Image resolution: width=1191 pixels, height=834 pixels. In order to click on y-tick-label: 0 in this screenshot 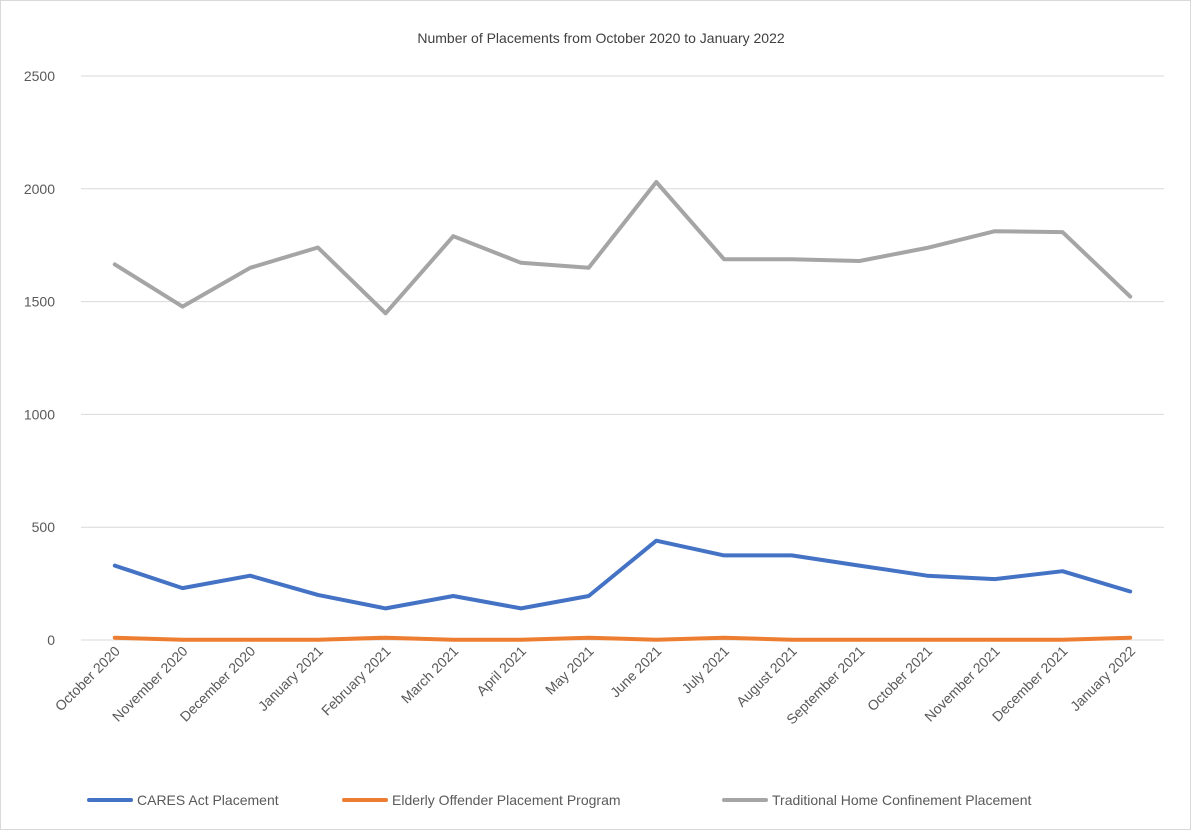, I will do `click(51, 640)`.